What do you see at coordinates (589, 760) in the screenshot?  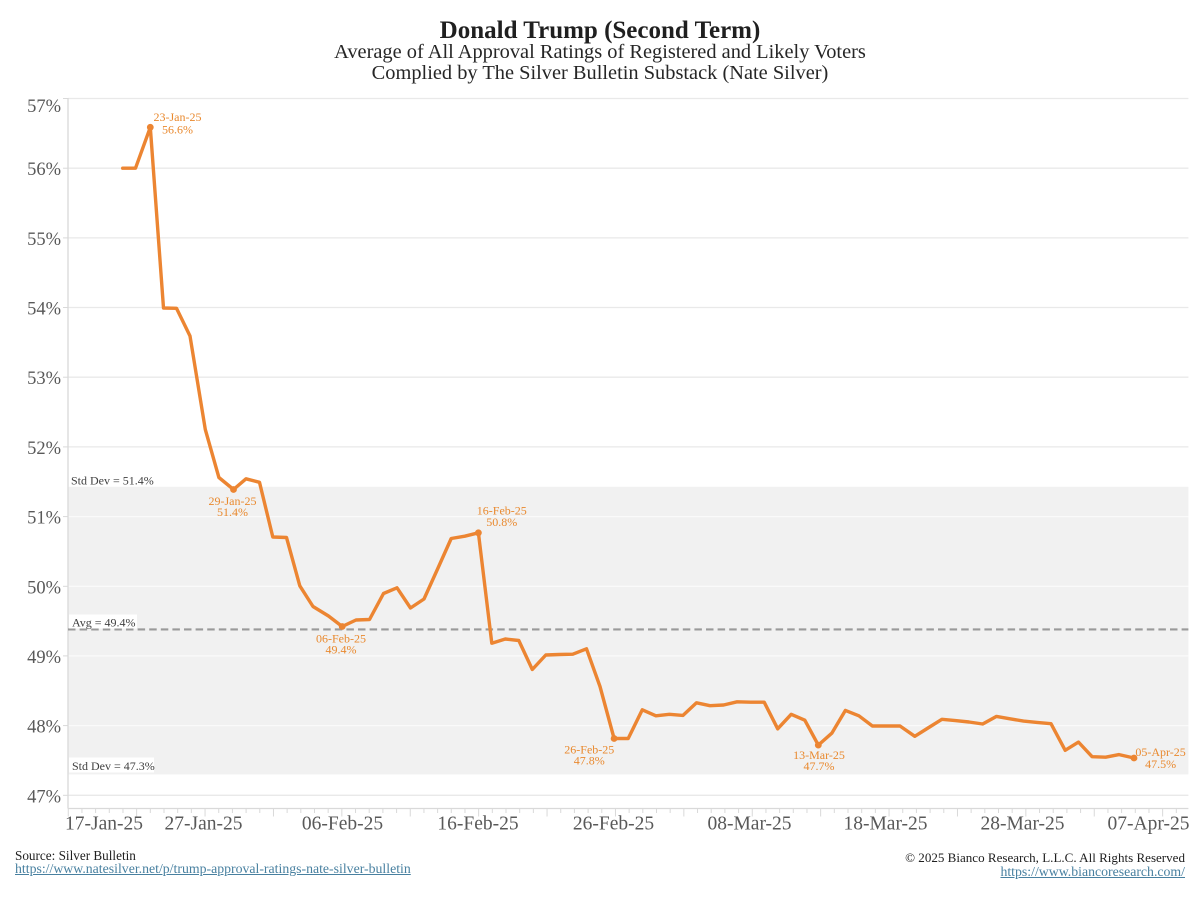 I see `svg-text: 47.8%` at bounding box center [589, 760].